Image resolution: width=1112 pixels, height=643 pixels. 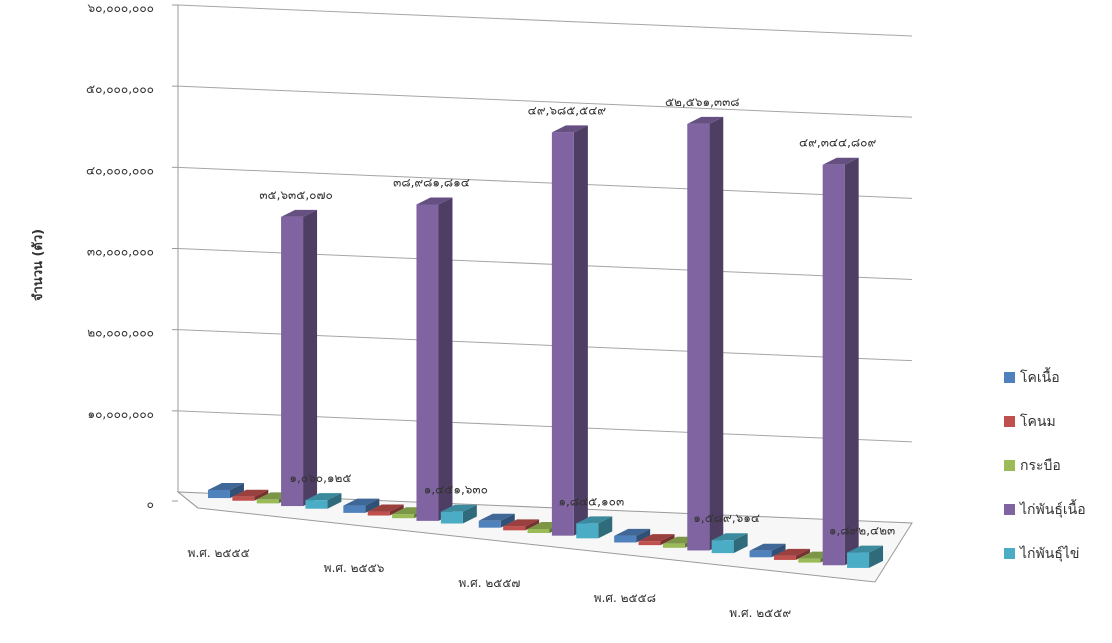 I want to click on bar-โคนม-พ.ศ. ๒๕๕๖, so click(x=385, y=510).